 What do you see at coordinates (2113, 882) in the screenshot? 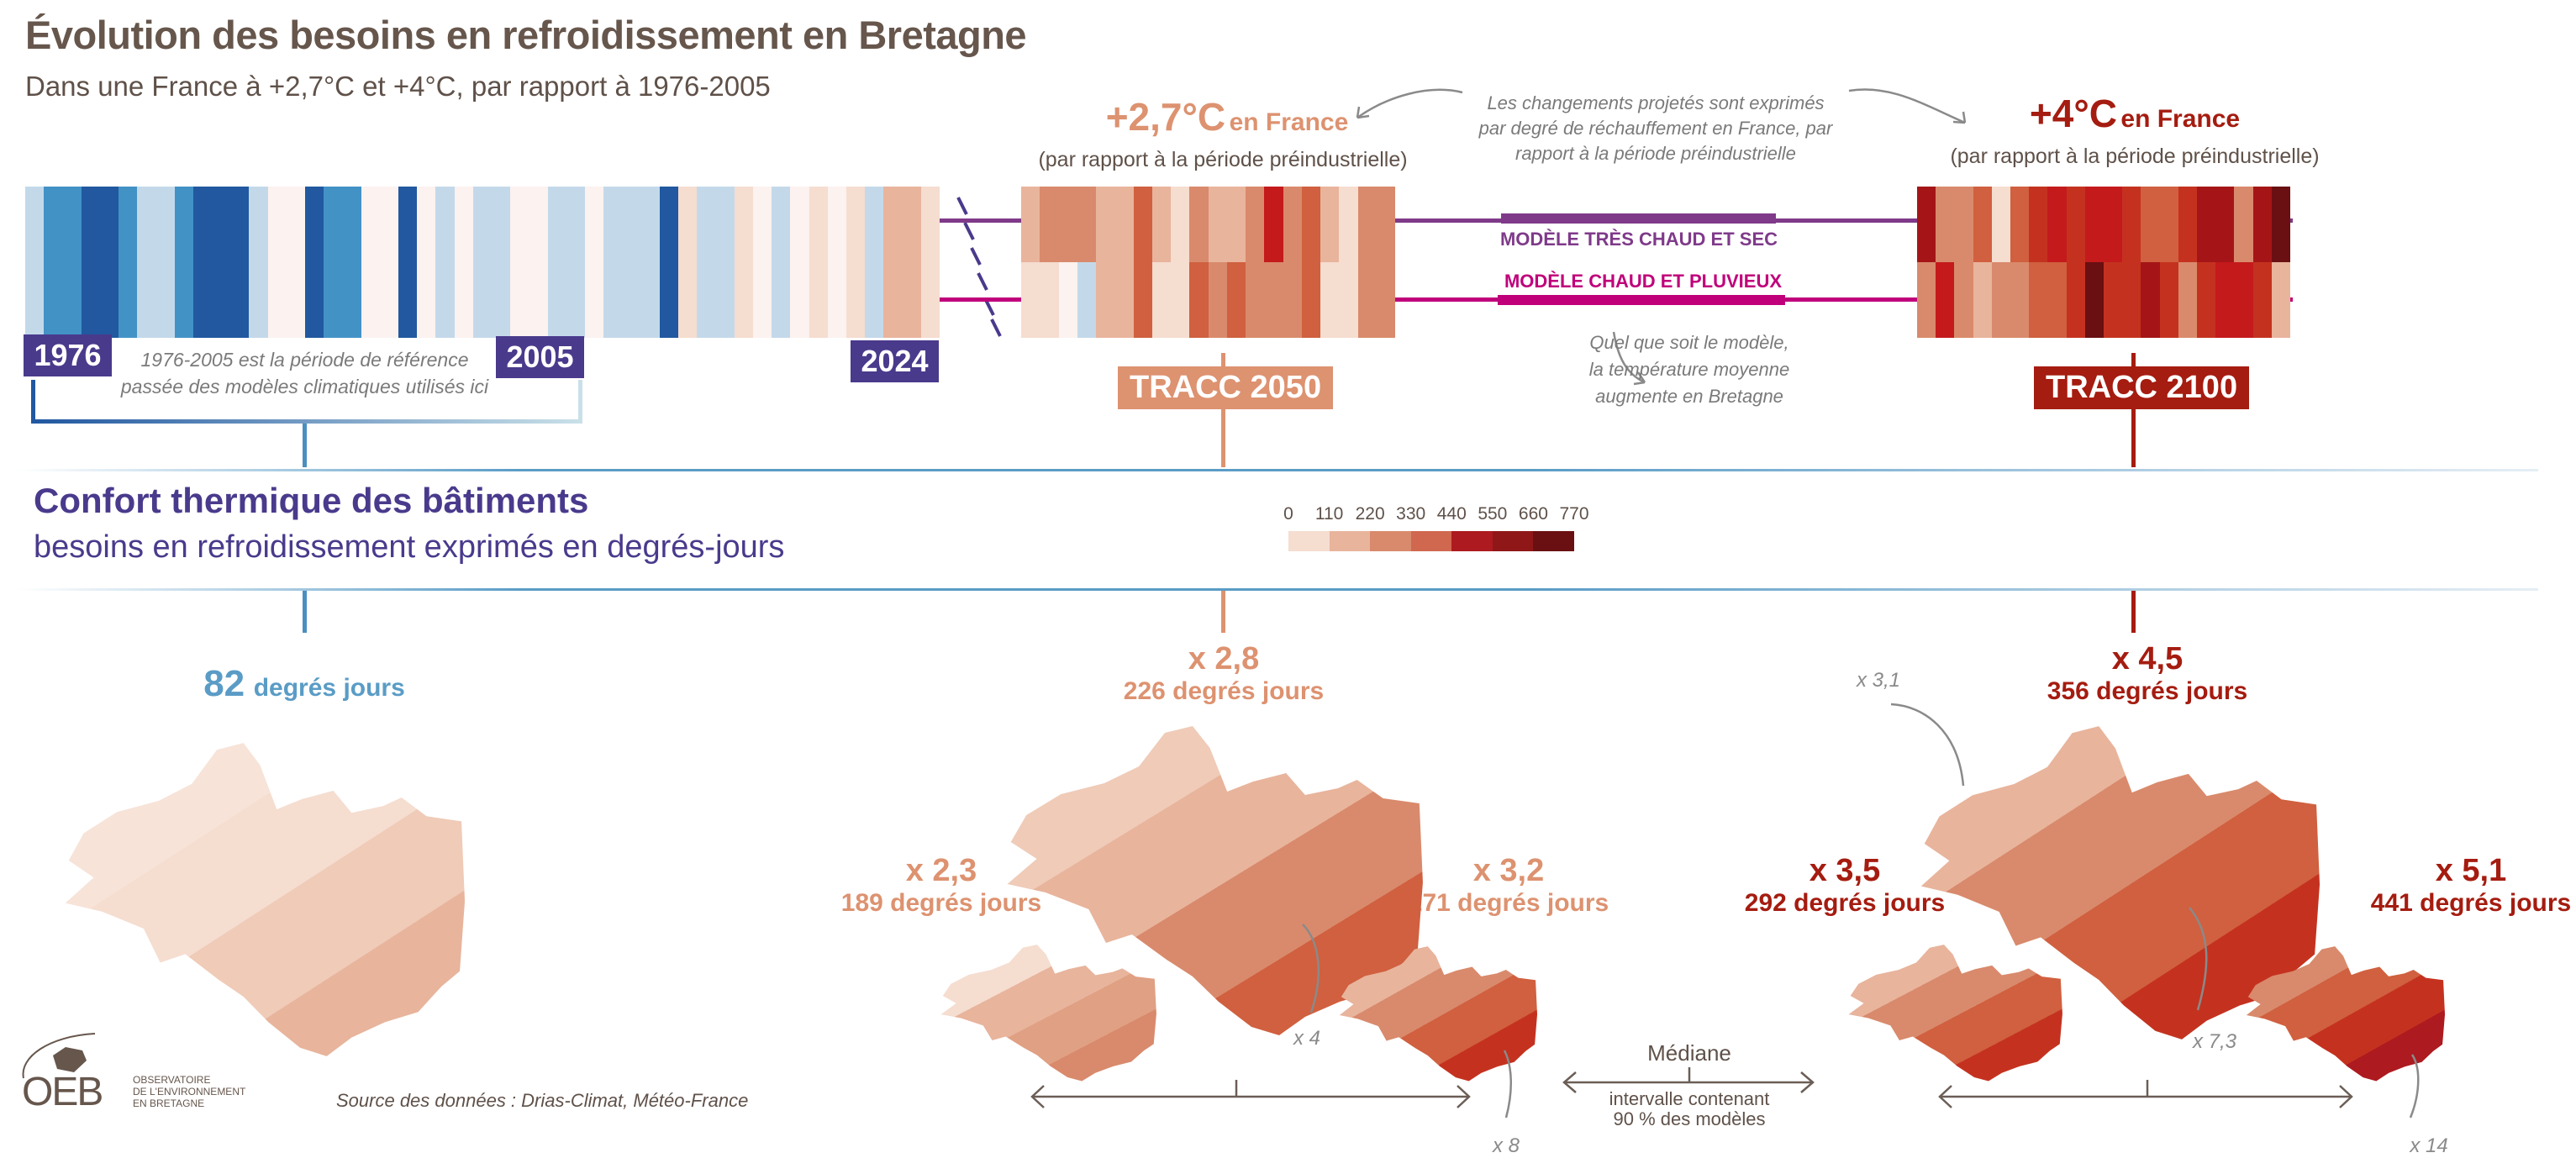
I see `brittany-map-y2100-median` at bounding box center [2113, 882].